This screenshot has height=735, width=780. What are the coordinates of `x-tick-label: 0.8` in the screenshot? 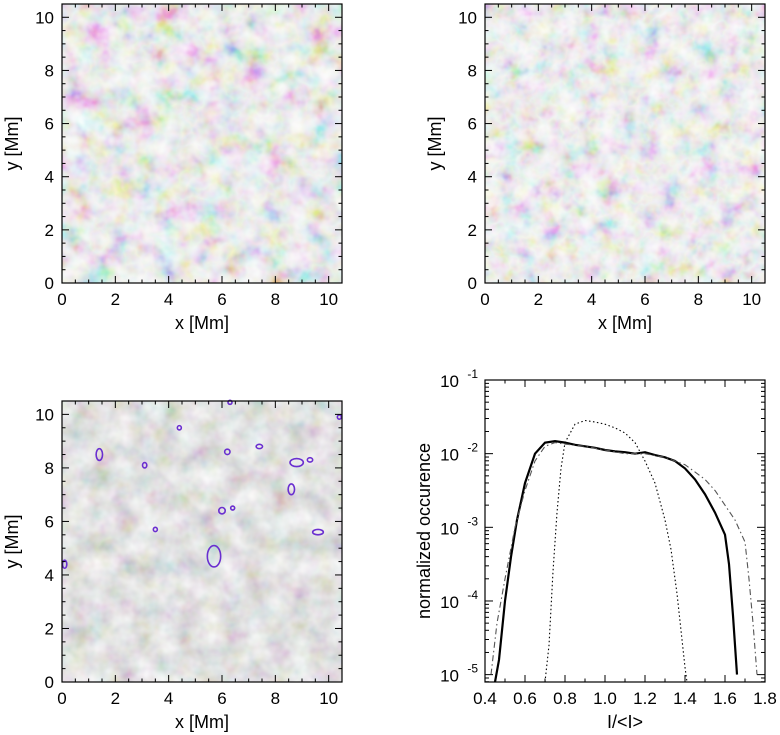 It's located at (565, 698).